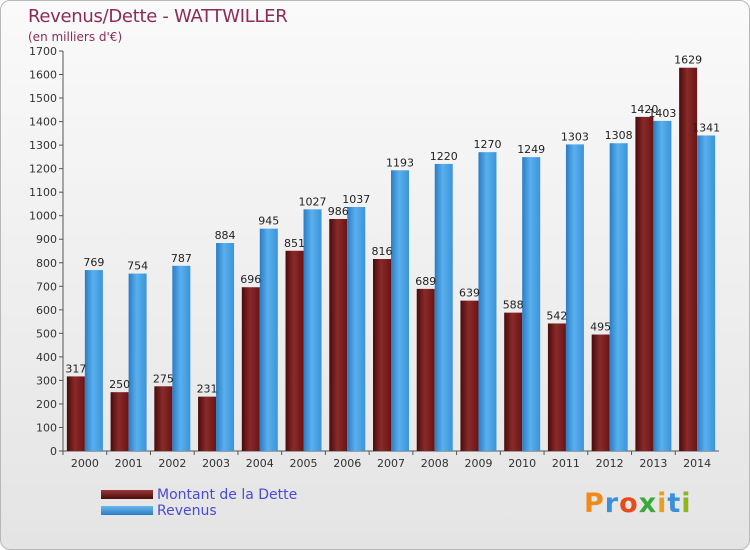  What do you see at coordinates (158, 16) in the screenshot?
I see `chart-title: Revenus/Dette - WATTWILLER` at bounding box center [158, 16].